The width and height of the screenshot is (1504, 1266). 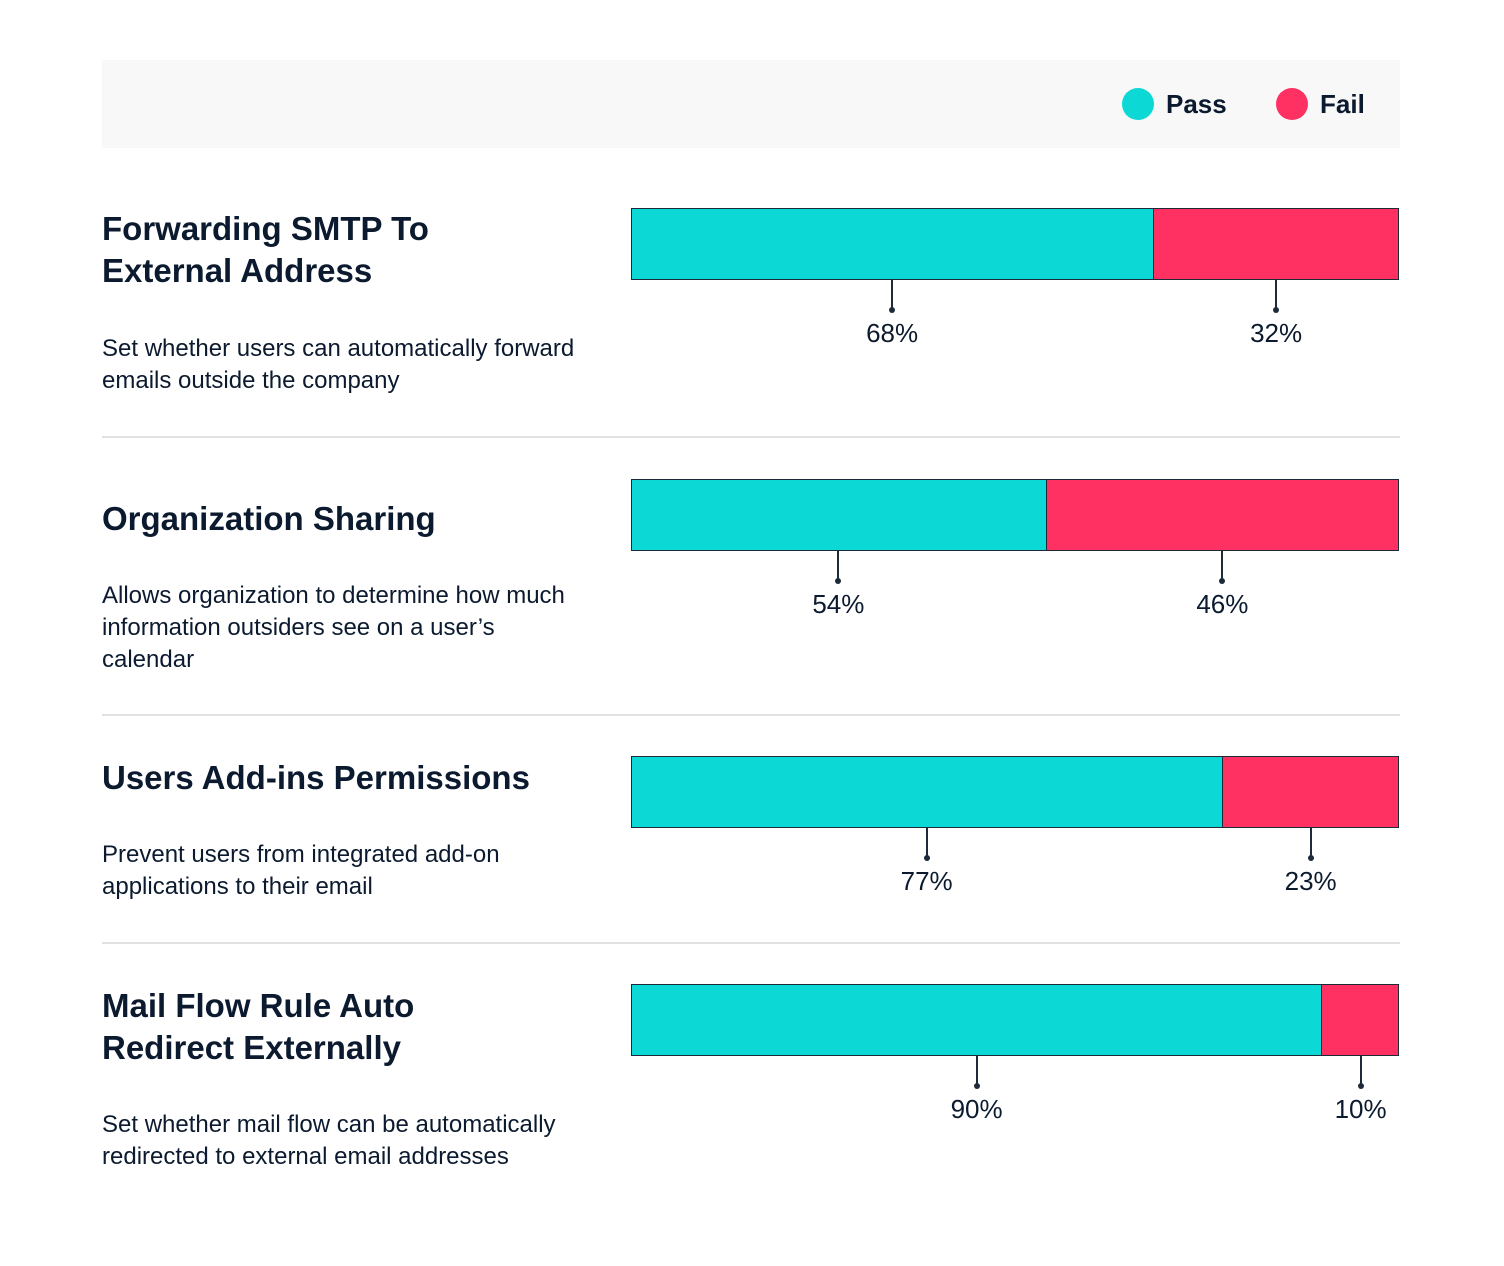 I want to click on percent-label-pass: 54%, so click(x=838, y=604).